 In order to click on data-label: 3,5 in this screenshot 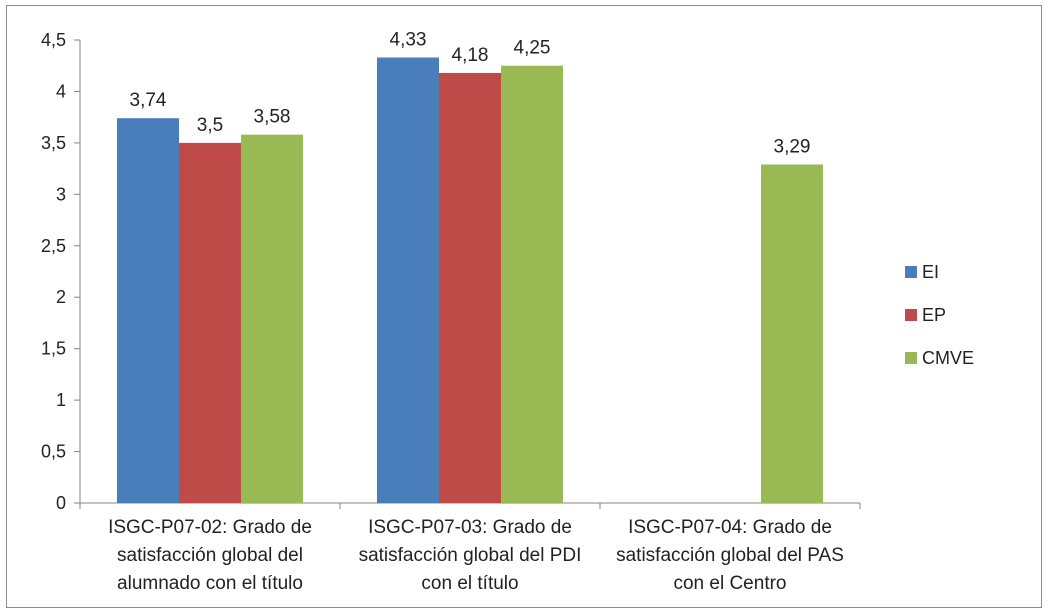, I will do `click(210, 125)`.